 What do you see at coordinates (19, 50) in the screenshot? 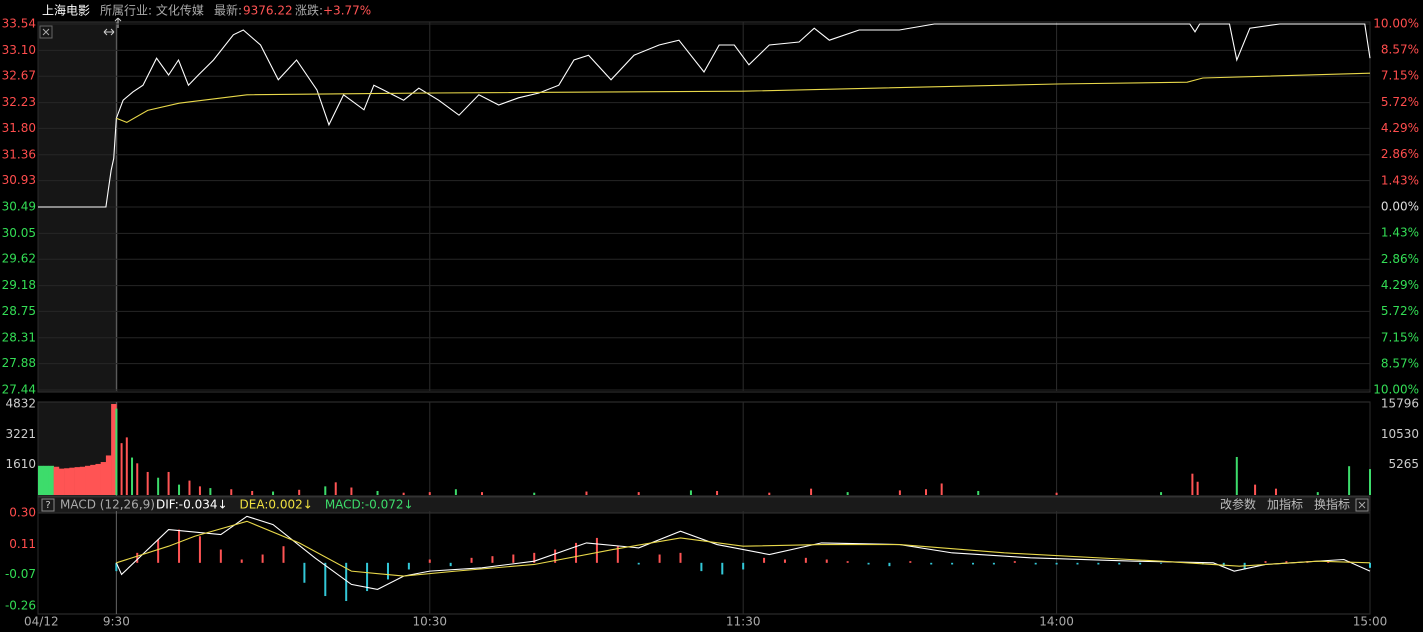
I see `y-tick-label: 33.10` at bounding box center [19, 50].